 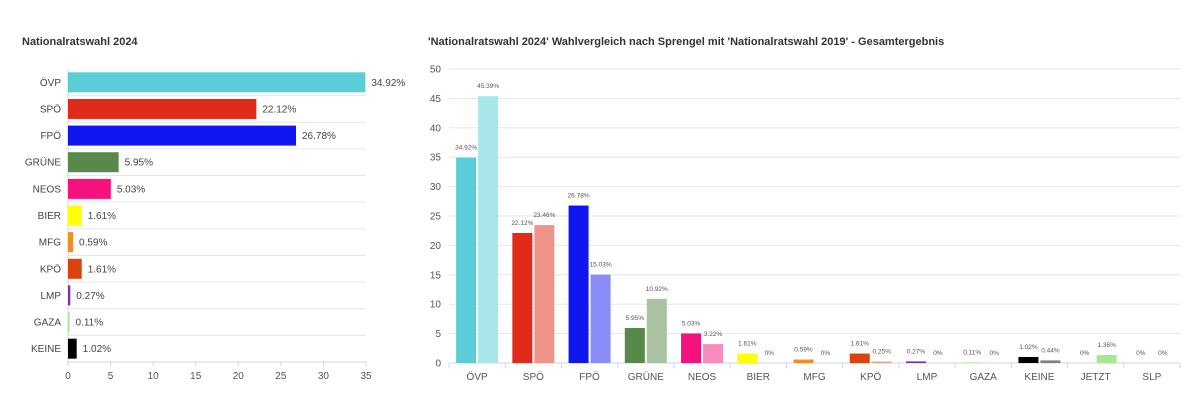 I want to click on x-tick-label: 25, so click(x=281, y=376).